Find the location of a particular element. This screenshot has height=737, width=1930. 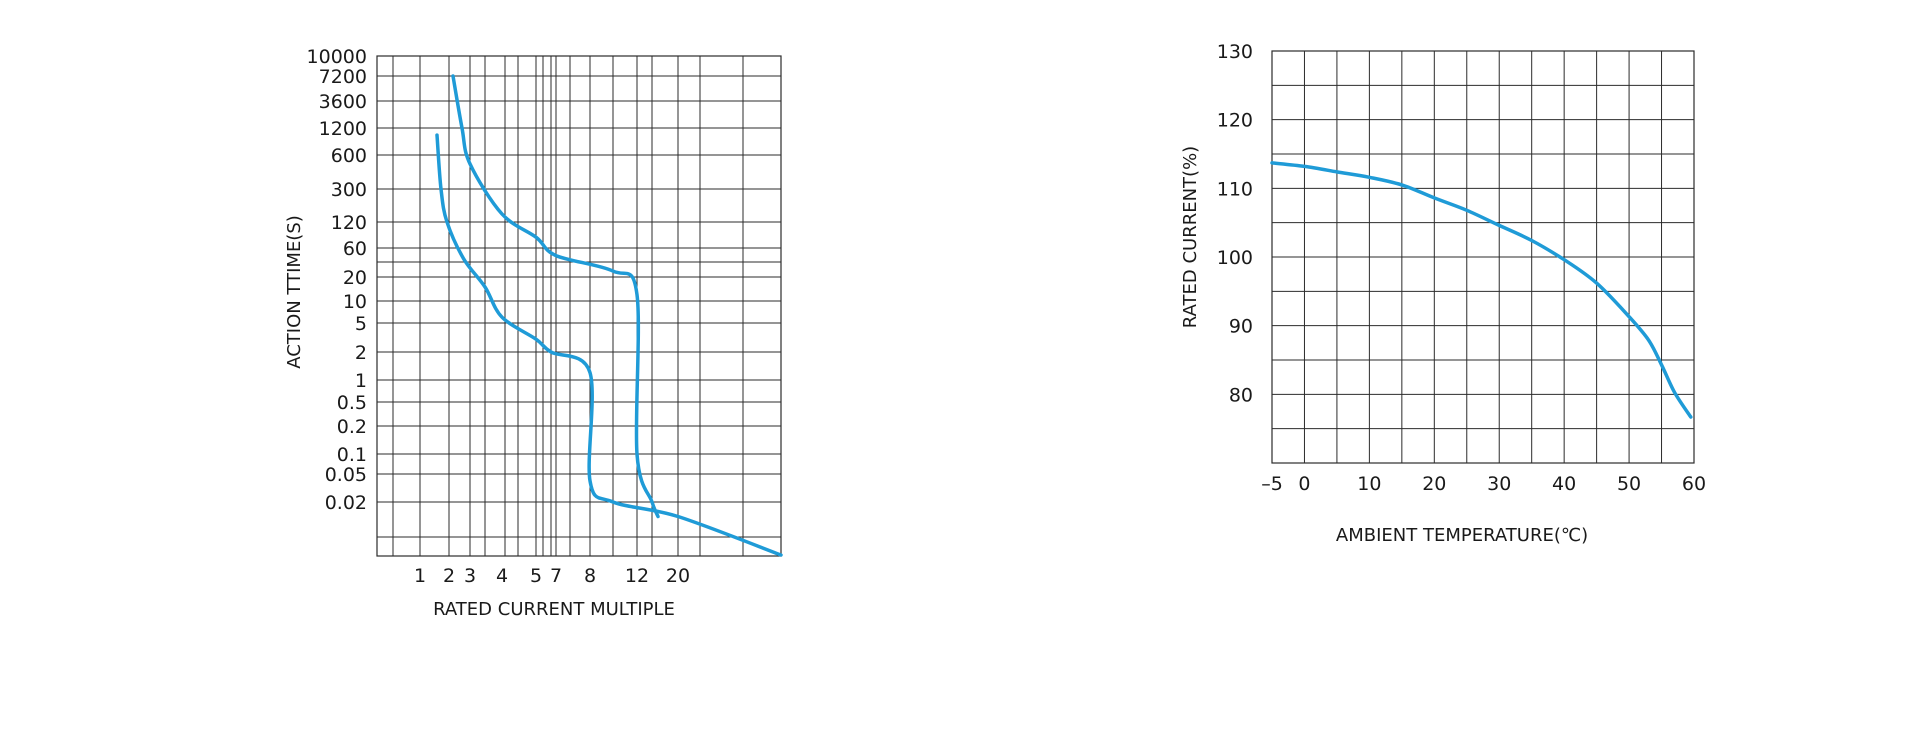

y-tick-label: 80 is located at coordinates (1241, 395).